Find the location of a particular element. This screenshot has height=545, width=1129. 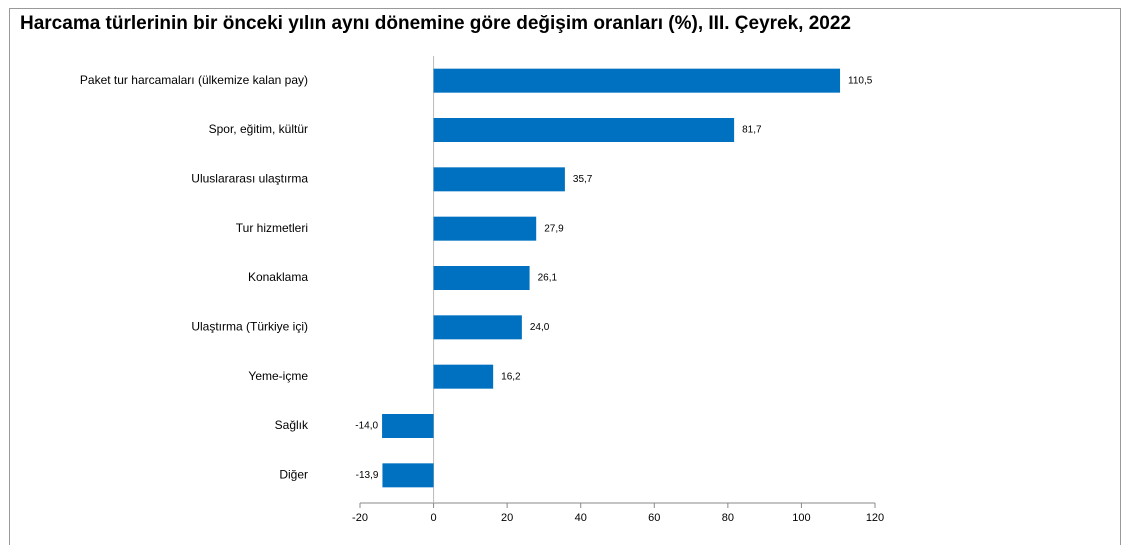

category-label: Ulaştırma (Türkiye içi) is located at coordinates (249, 327).